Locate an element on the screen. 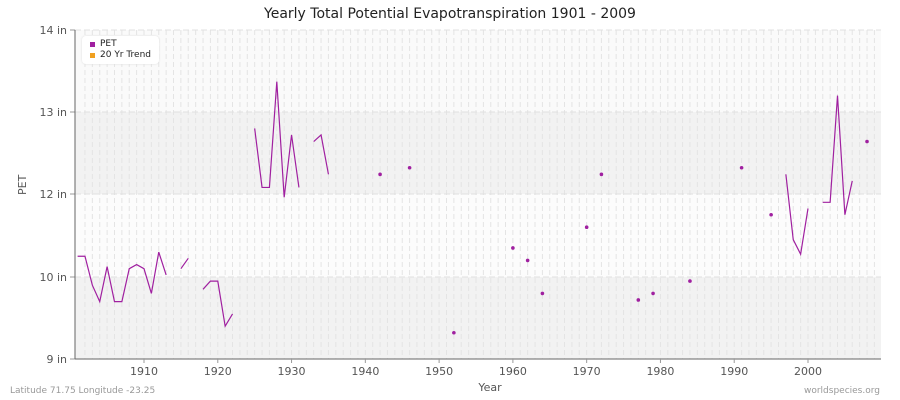 This screenshot has width=900, height=400. pet-swatch-icon is located at coordinates (92, 44).